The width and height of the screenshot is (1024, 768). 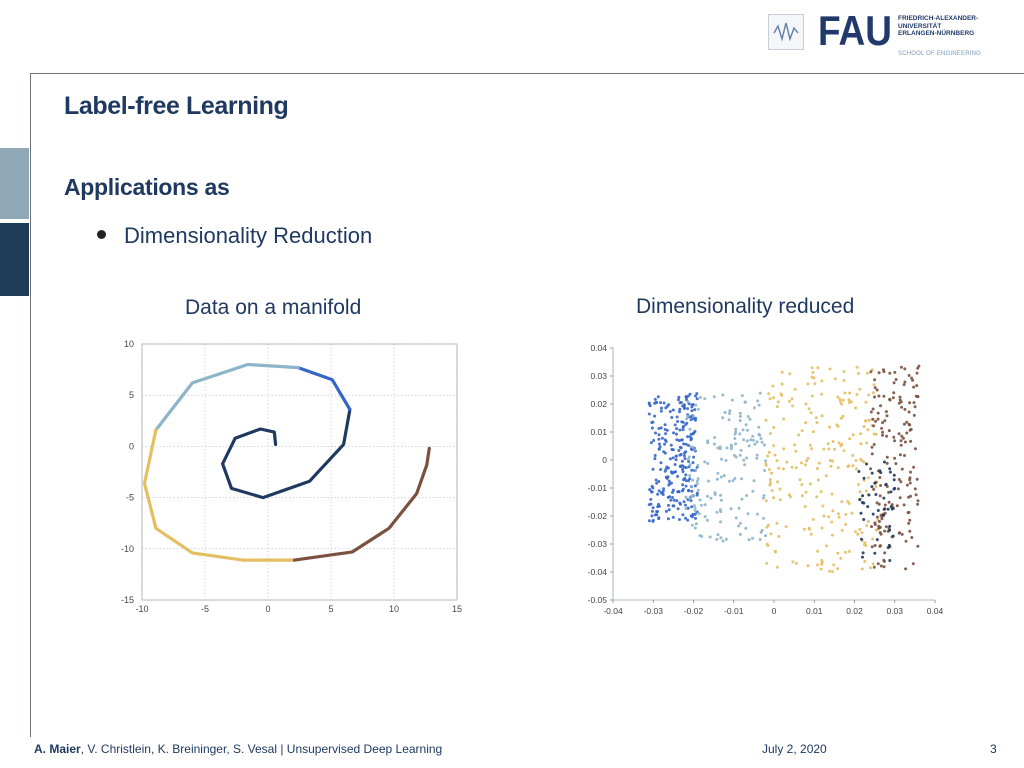 I want to click on point-cloud-light_blue, so click(x=726, y=467).